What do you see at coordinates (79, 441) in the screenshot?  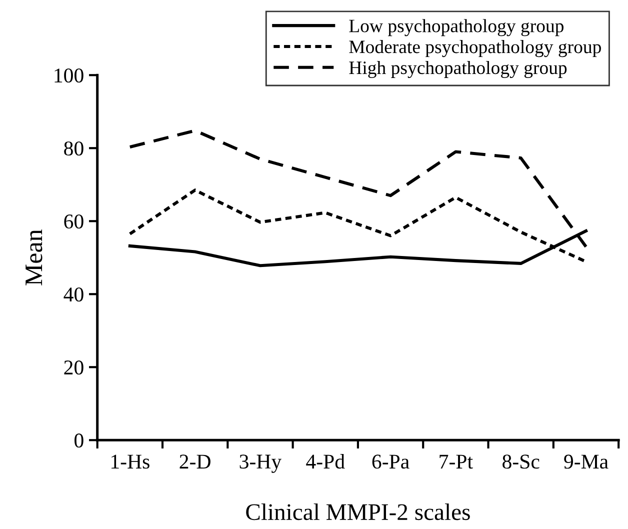 I see `y-tick-label: 0` at bounding box center [79, 441].